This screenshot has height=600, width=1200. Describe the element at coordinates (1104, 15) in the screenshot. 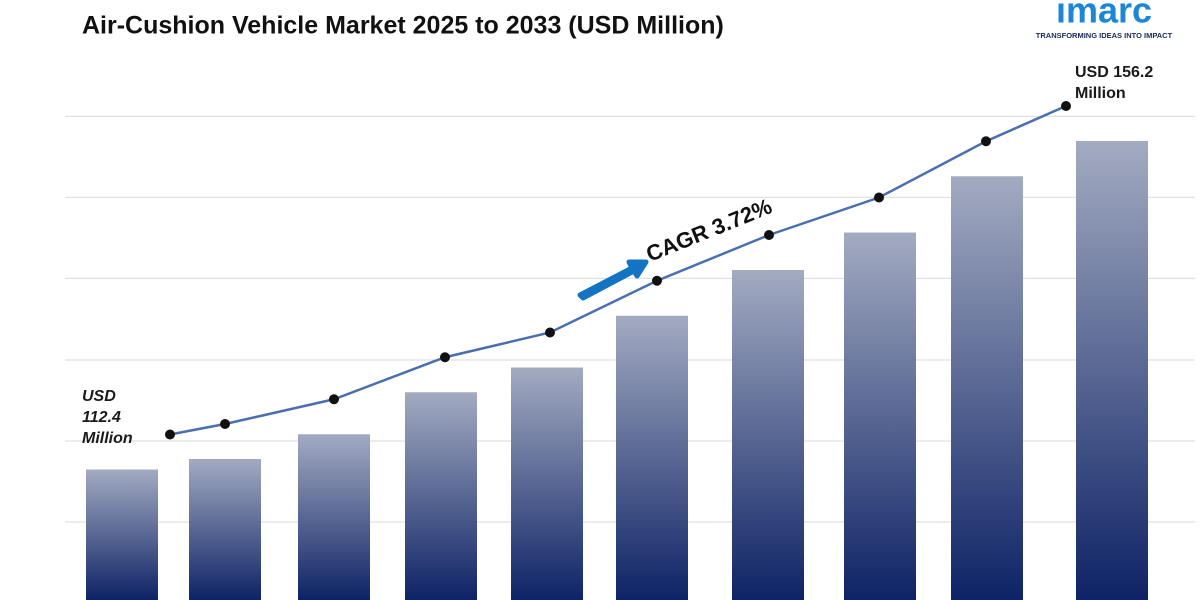

I see `logo: imarc` at that location.